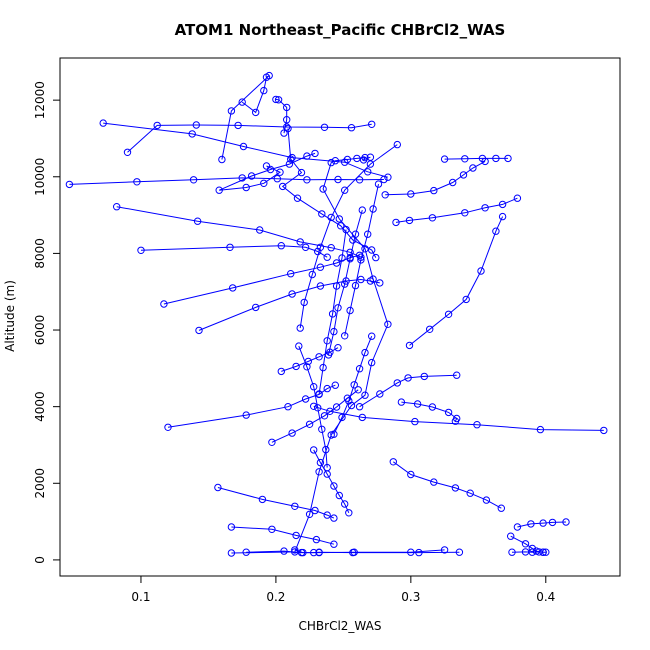 This screenshot has width=650, height=650. What do you see at coordinates (343, 590) in the screenshot?
I see `x-axis: 0.1 0.2 0.3 0.4` at bounding box center [343, 590].